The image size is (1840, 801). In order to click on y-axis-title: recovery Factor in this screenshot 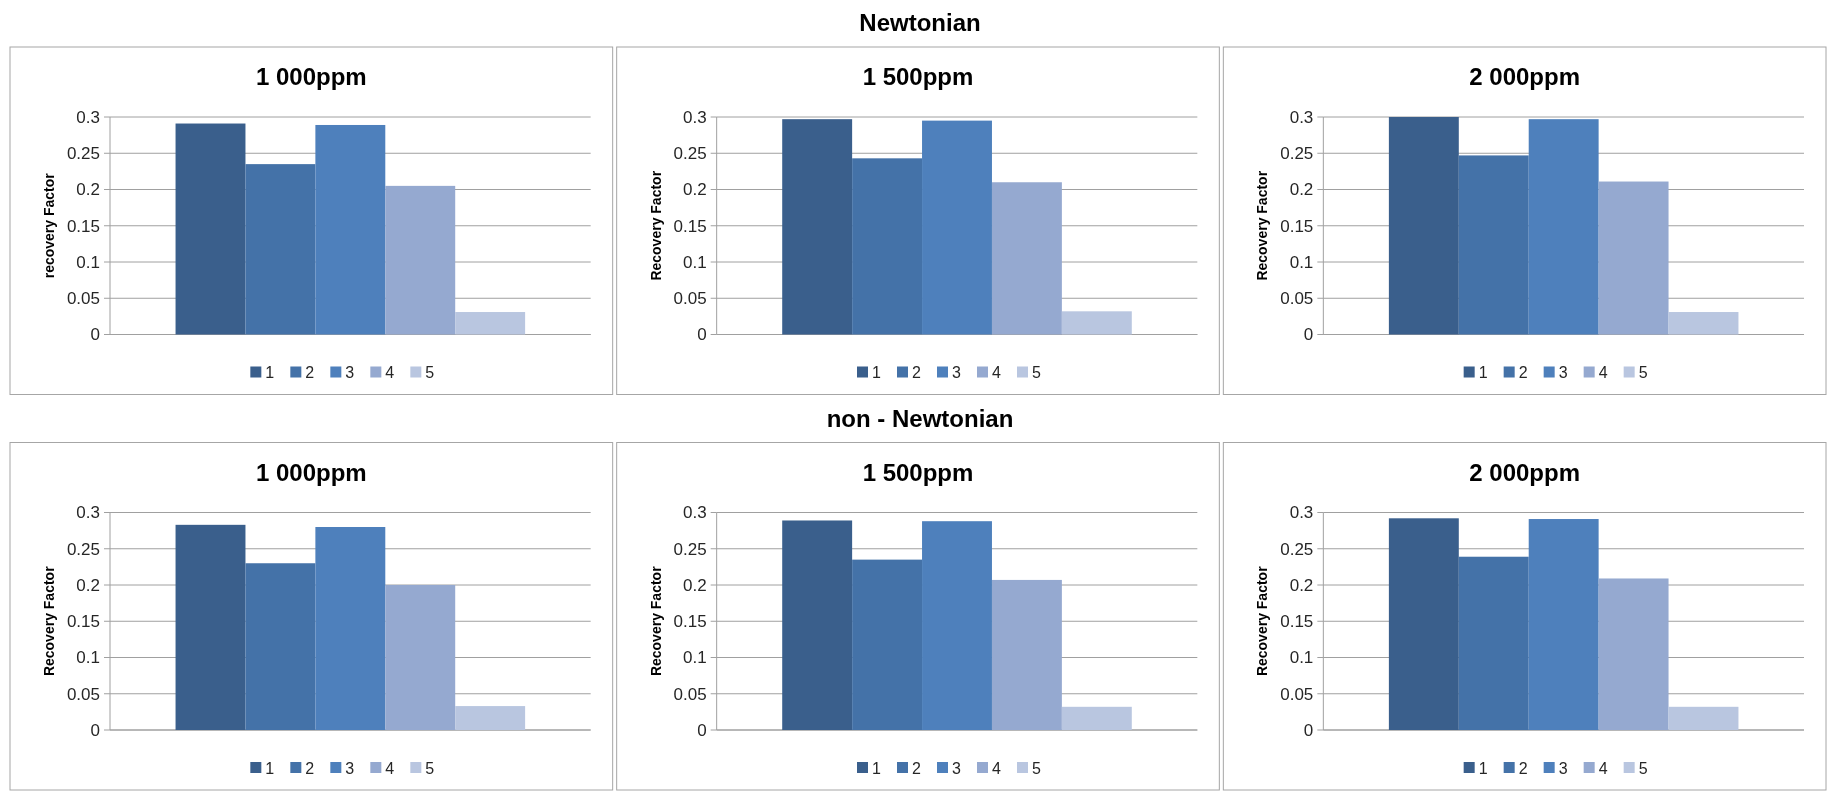, I will do `click(49, 225)`.